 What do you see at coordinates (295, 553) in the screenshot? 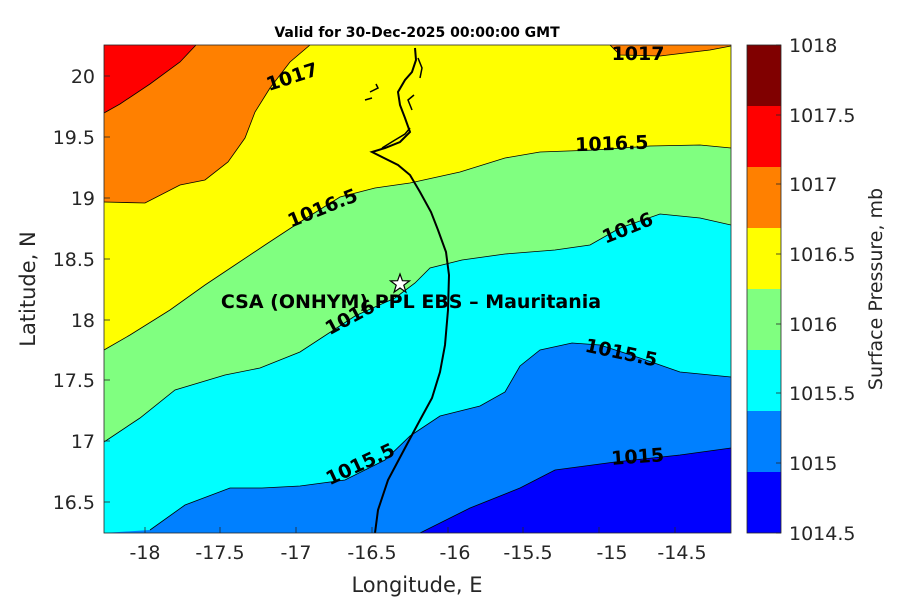
I see `x-tick-label: -17` at bounding box center [295, 553].